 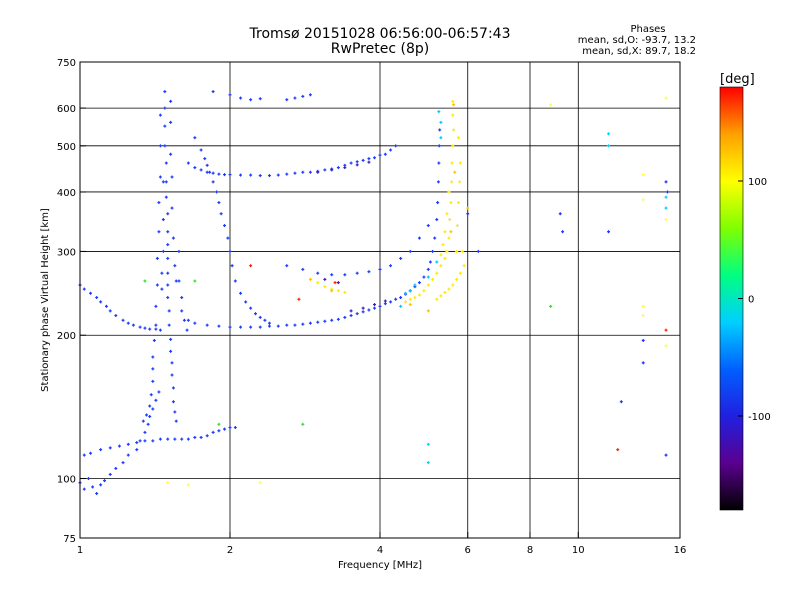 I want to click on y-tick-label: 100, so click(x=66, y=480).